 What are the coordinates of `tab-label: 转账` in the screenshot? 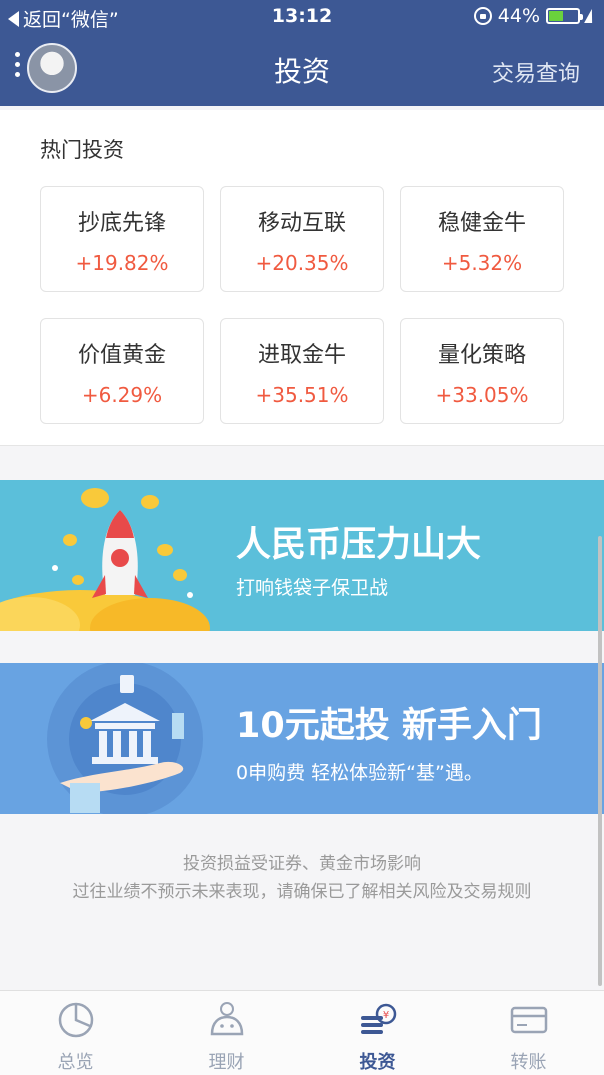 It's located at (528, 1062).